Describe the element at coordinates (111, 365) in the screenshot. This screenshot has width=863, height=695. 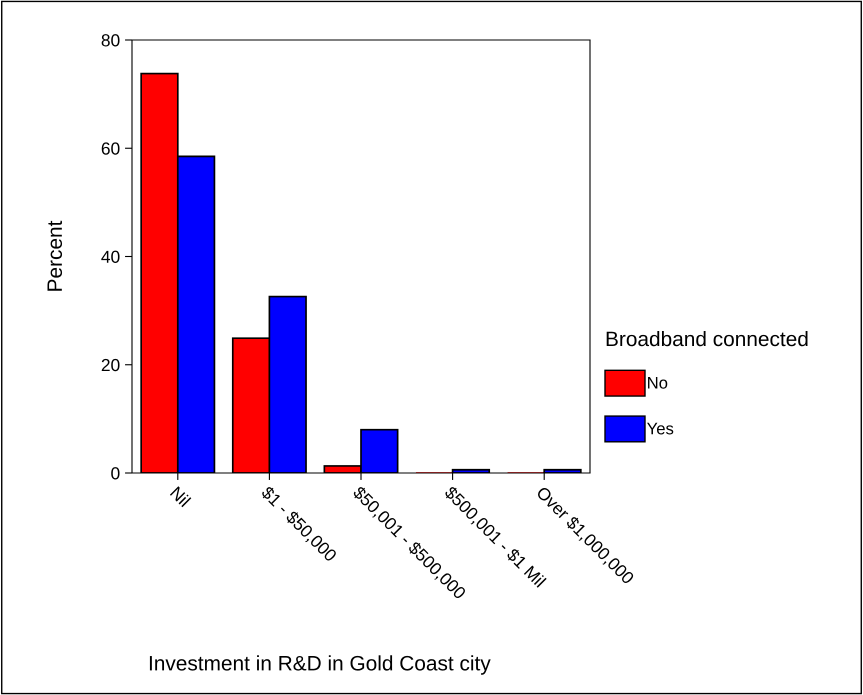
I see `y-tick-label: 20` at that location.